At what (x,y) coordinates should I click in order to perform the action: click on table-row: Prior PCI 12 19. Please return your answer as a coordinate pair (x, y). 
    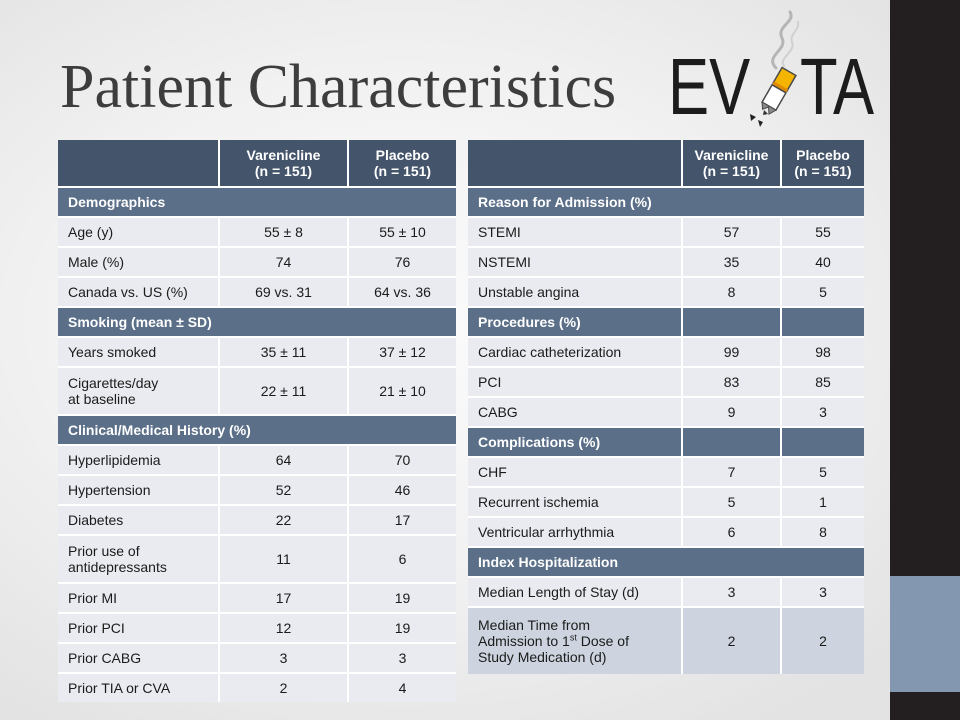
    Looking at the image, I should click on (257, 628).